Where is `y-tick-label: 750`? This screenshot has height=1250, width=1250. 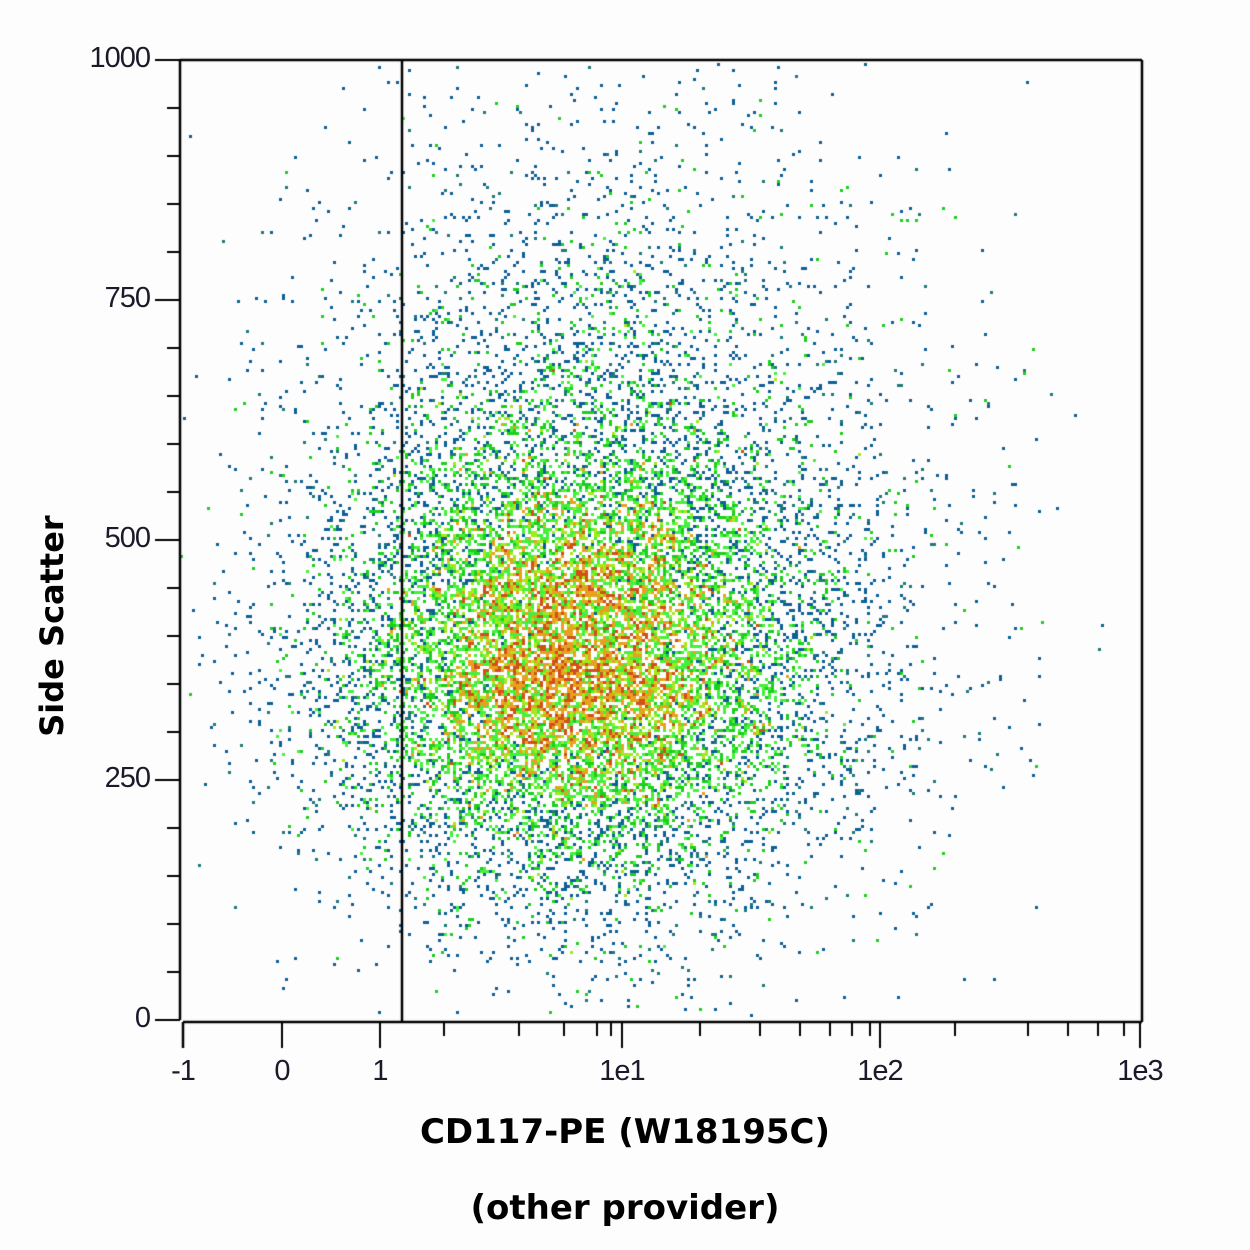
y-tick-label: 750 is located at coordinates (127, 298).